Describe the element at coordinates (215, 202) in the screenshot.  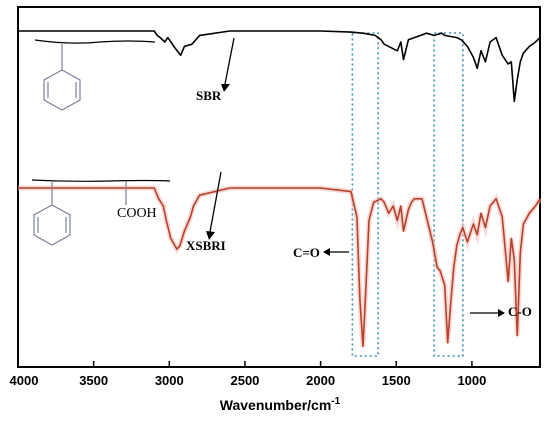
I see `xsbri-arrow` at that location.